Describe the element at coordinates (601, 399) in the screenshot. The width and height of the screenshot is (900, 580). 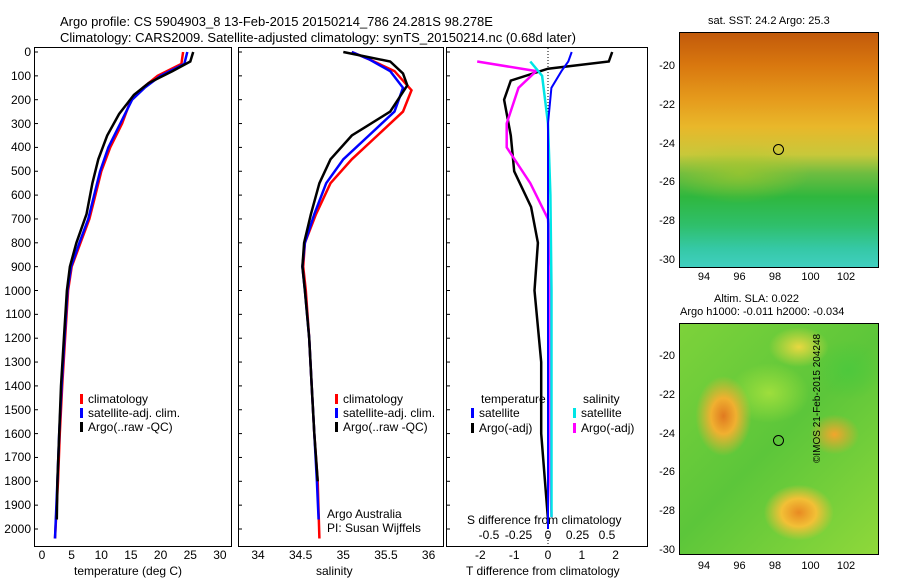
I see `legend-title-salinity: salinity` at that location.